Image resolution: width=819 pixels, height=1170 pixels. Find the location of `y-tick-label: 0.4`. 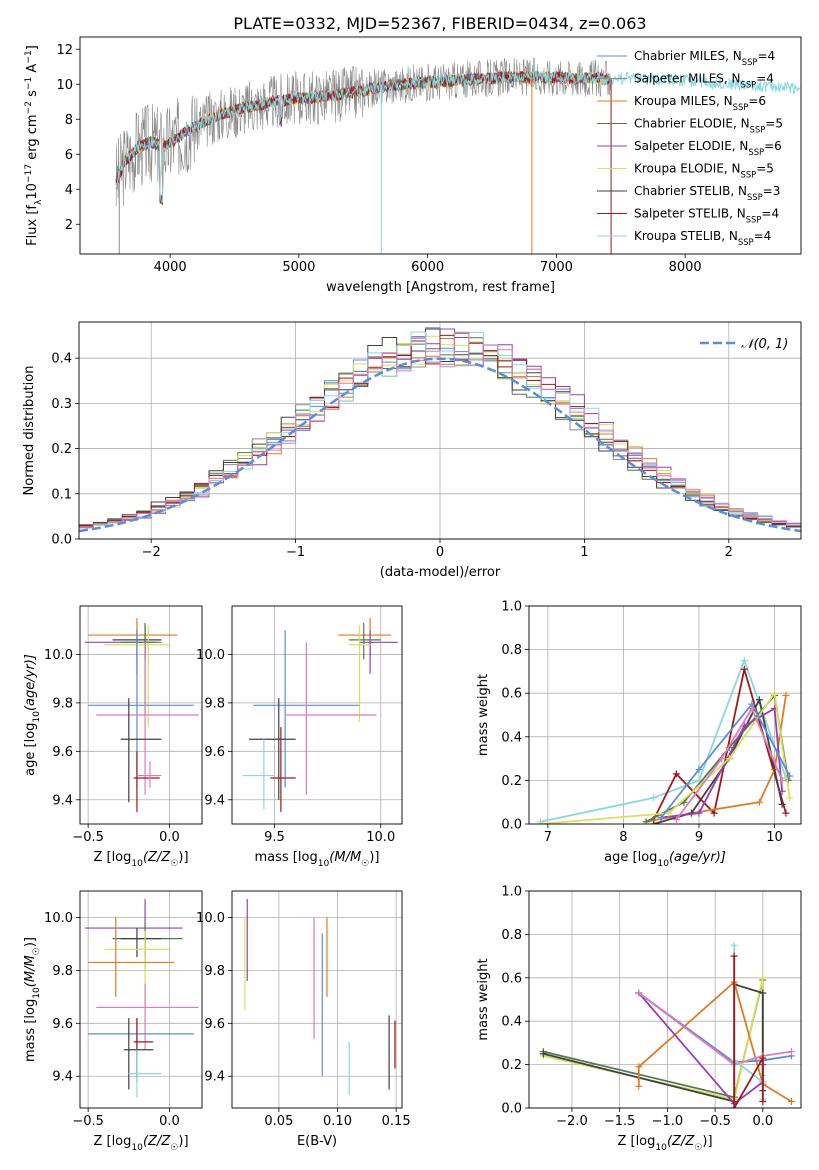

y-tick-label: 0.4 is located at coordinates (511, 1022).